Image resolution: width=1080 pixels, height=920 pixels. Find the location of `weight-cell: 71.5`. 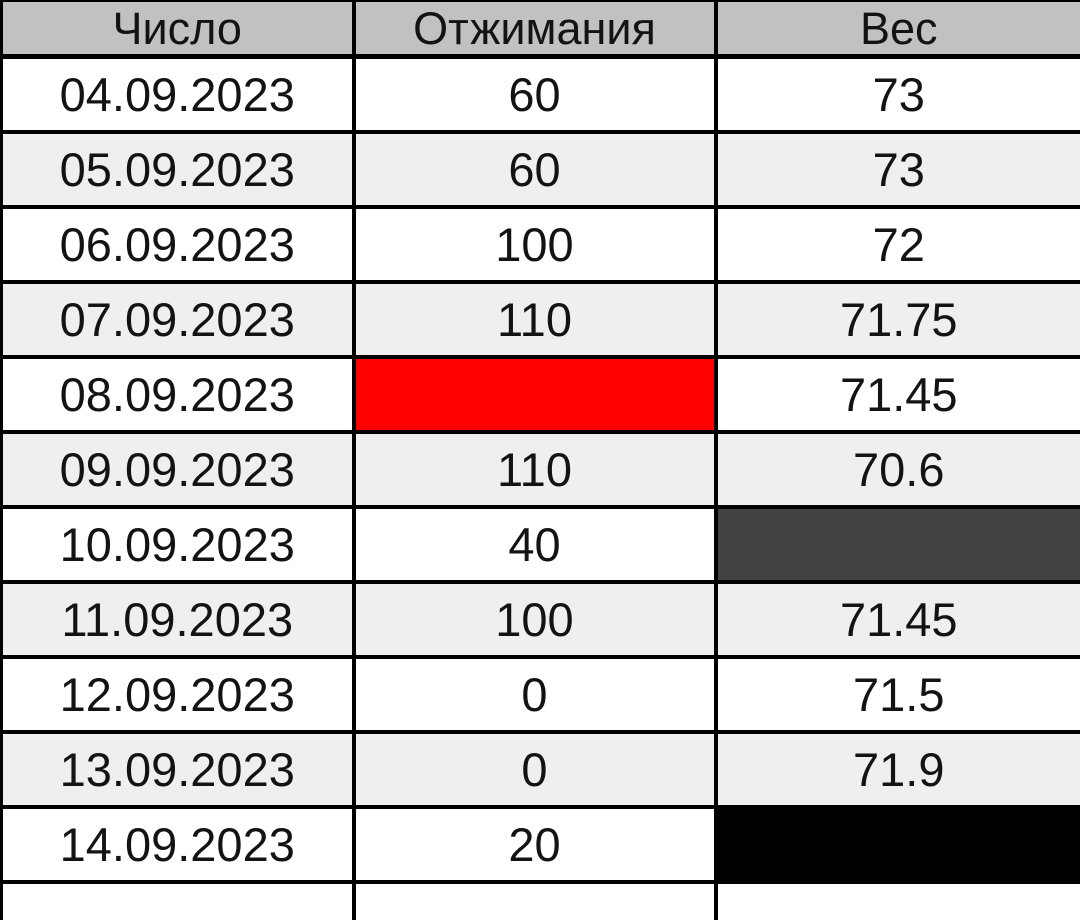

weight-cell: 71.5 is located at coordinates (896, 694).